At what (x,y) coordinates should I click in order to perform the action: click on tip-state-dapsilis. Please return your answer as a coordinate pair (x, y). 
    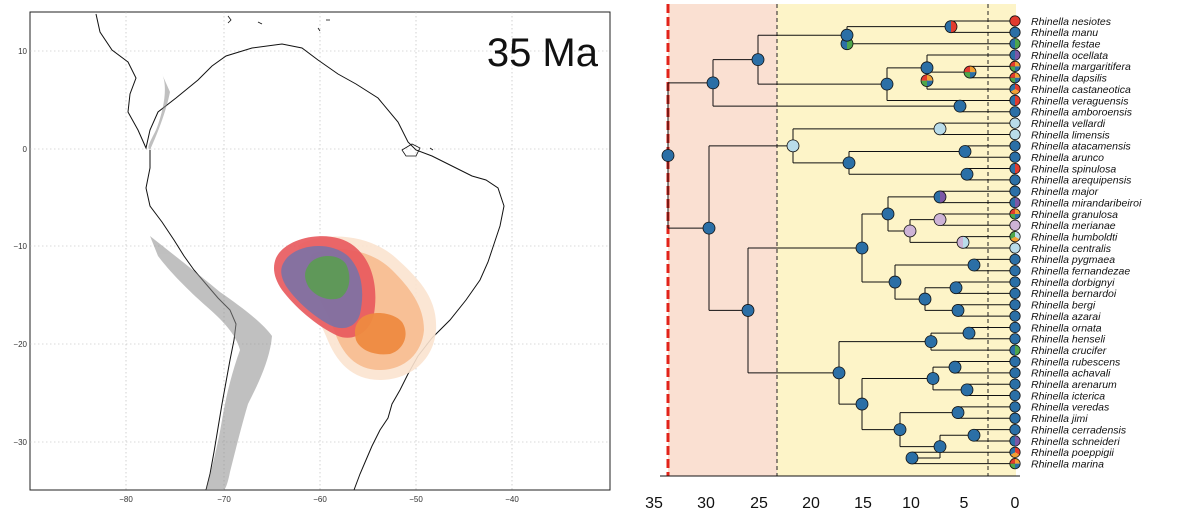
    Looking at the image, I should click on (1015, 78).